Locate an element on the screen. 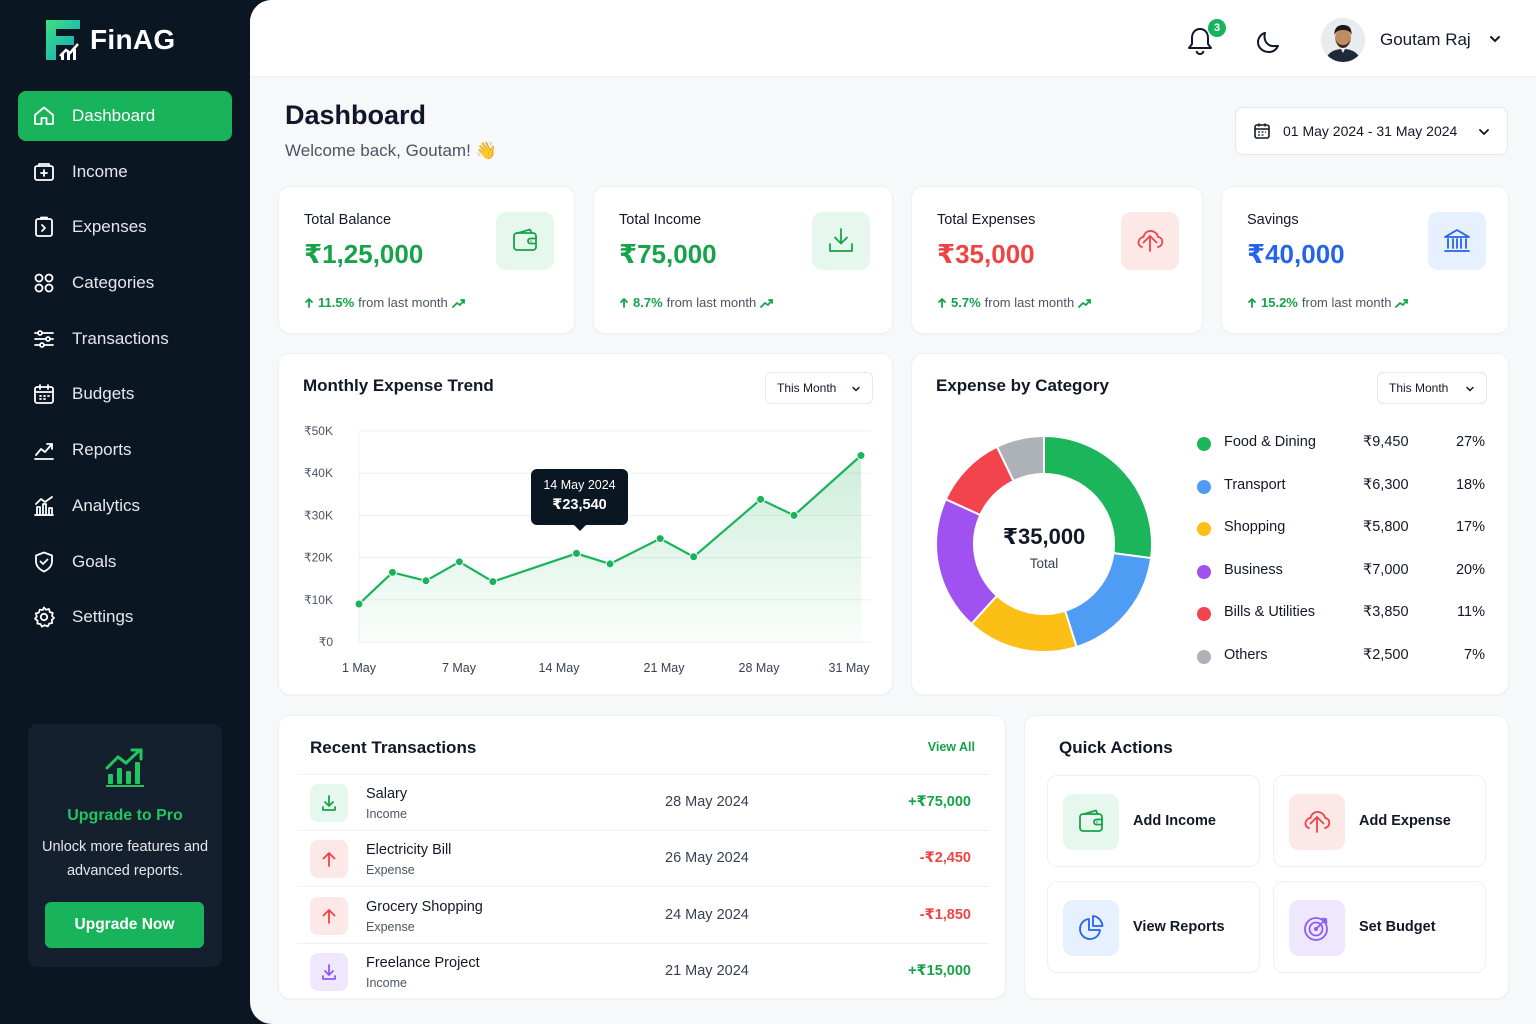 The height and width of the screenshot is (1024, 1536). sidebar-item-label: Expenses is located at coordinates (109, 227).